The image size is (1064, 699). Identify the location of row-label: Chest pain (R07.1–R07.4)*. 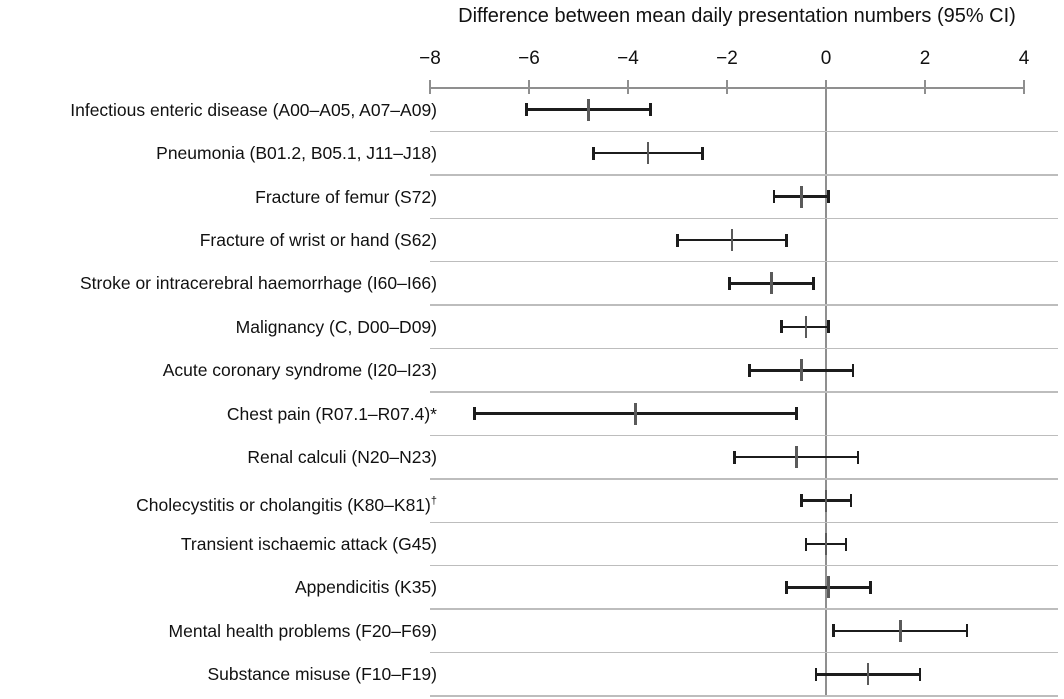
(218, 414).